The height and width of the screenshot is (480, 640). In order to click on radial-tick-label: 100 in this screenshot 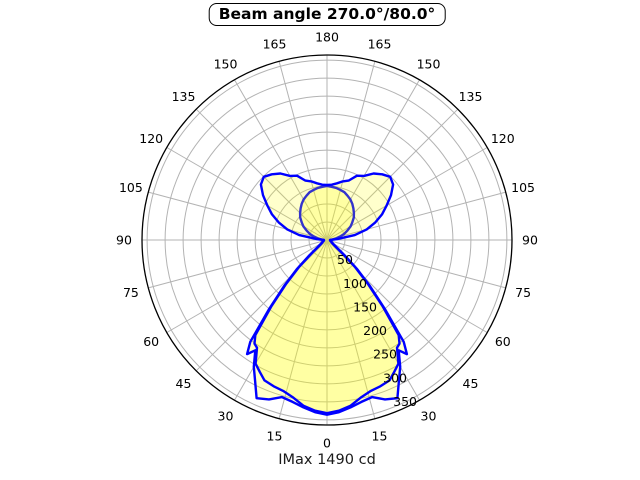, I will do `click(355, 283)`.